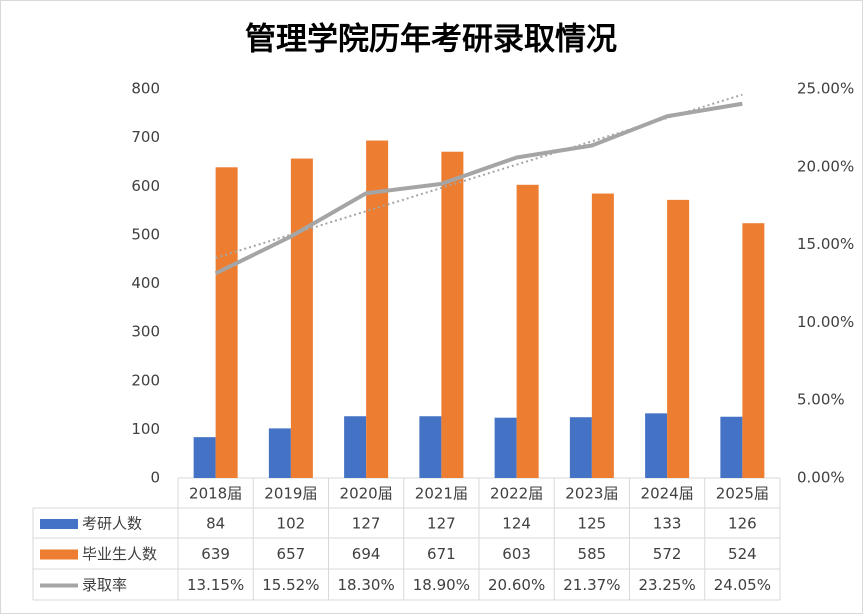 The height and width of the screenshot is (614, 863). I want to click on legend-label: 考研人数, so click(112, 524).